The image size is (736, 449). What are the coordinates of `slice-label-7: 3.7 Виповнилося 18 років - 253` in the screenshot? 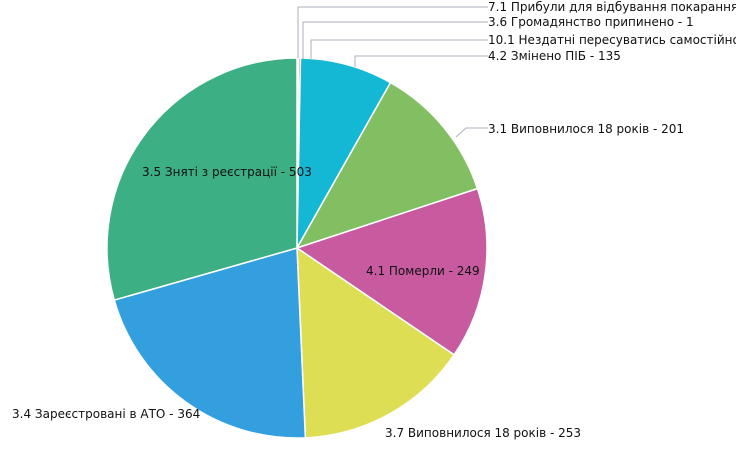 It's located at (483, 433).